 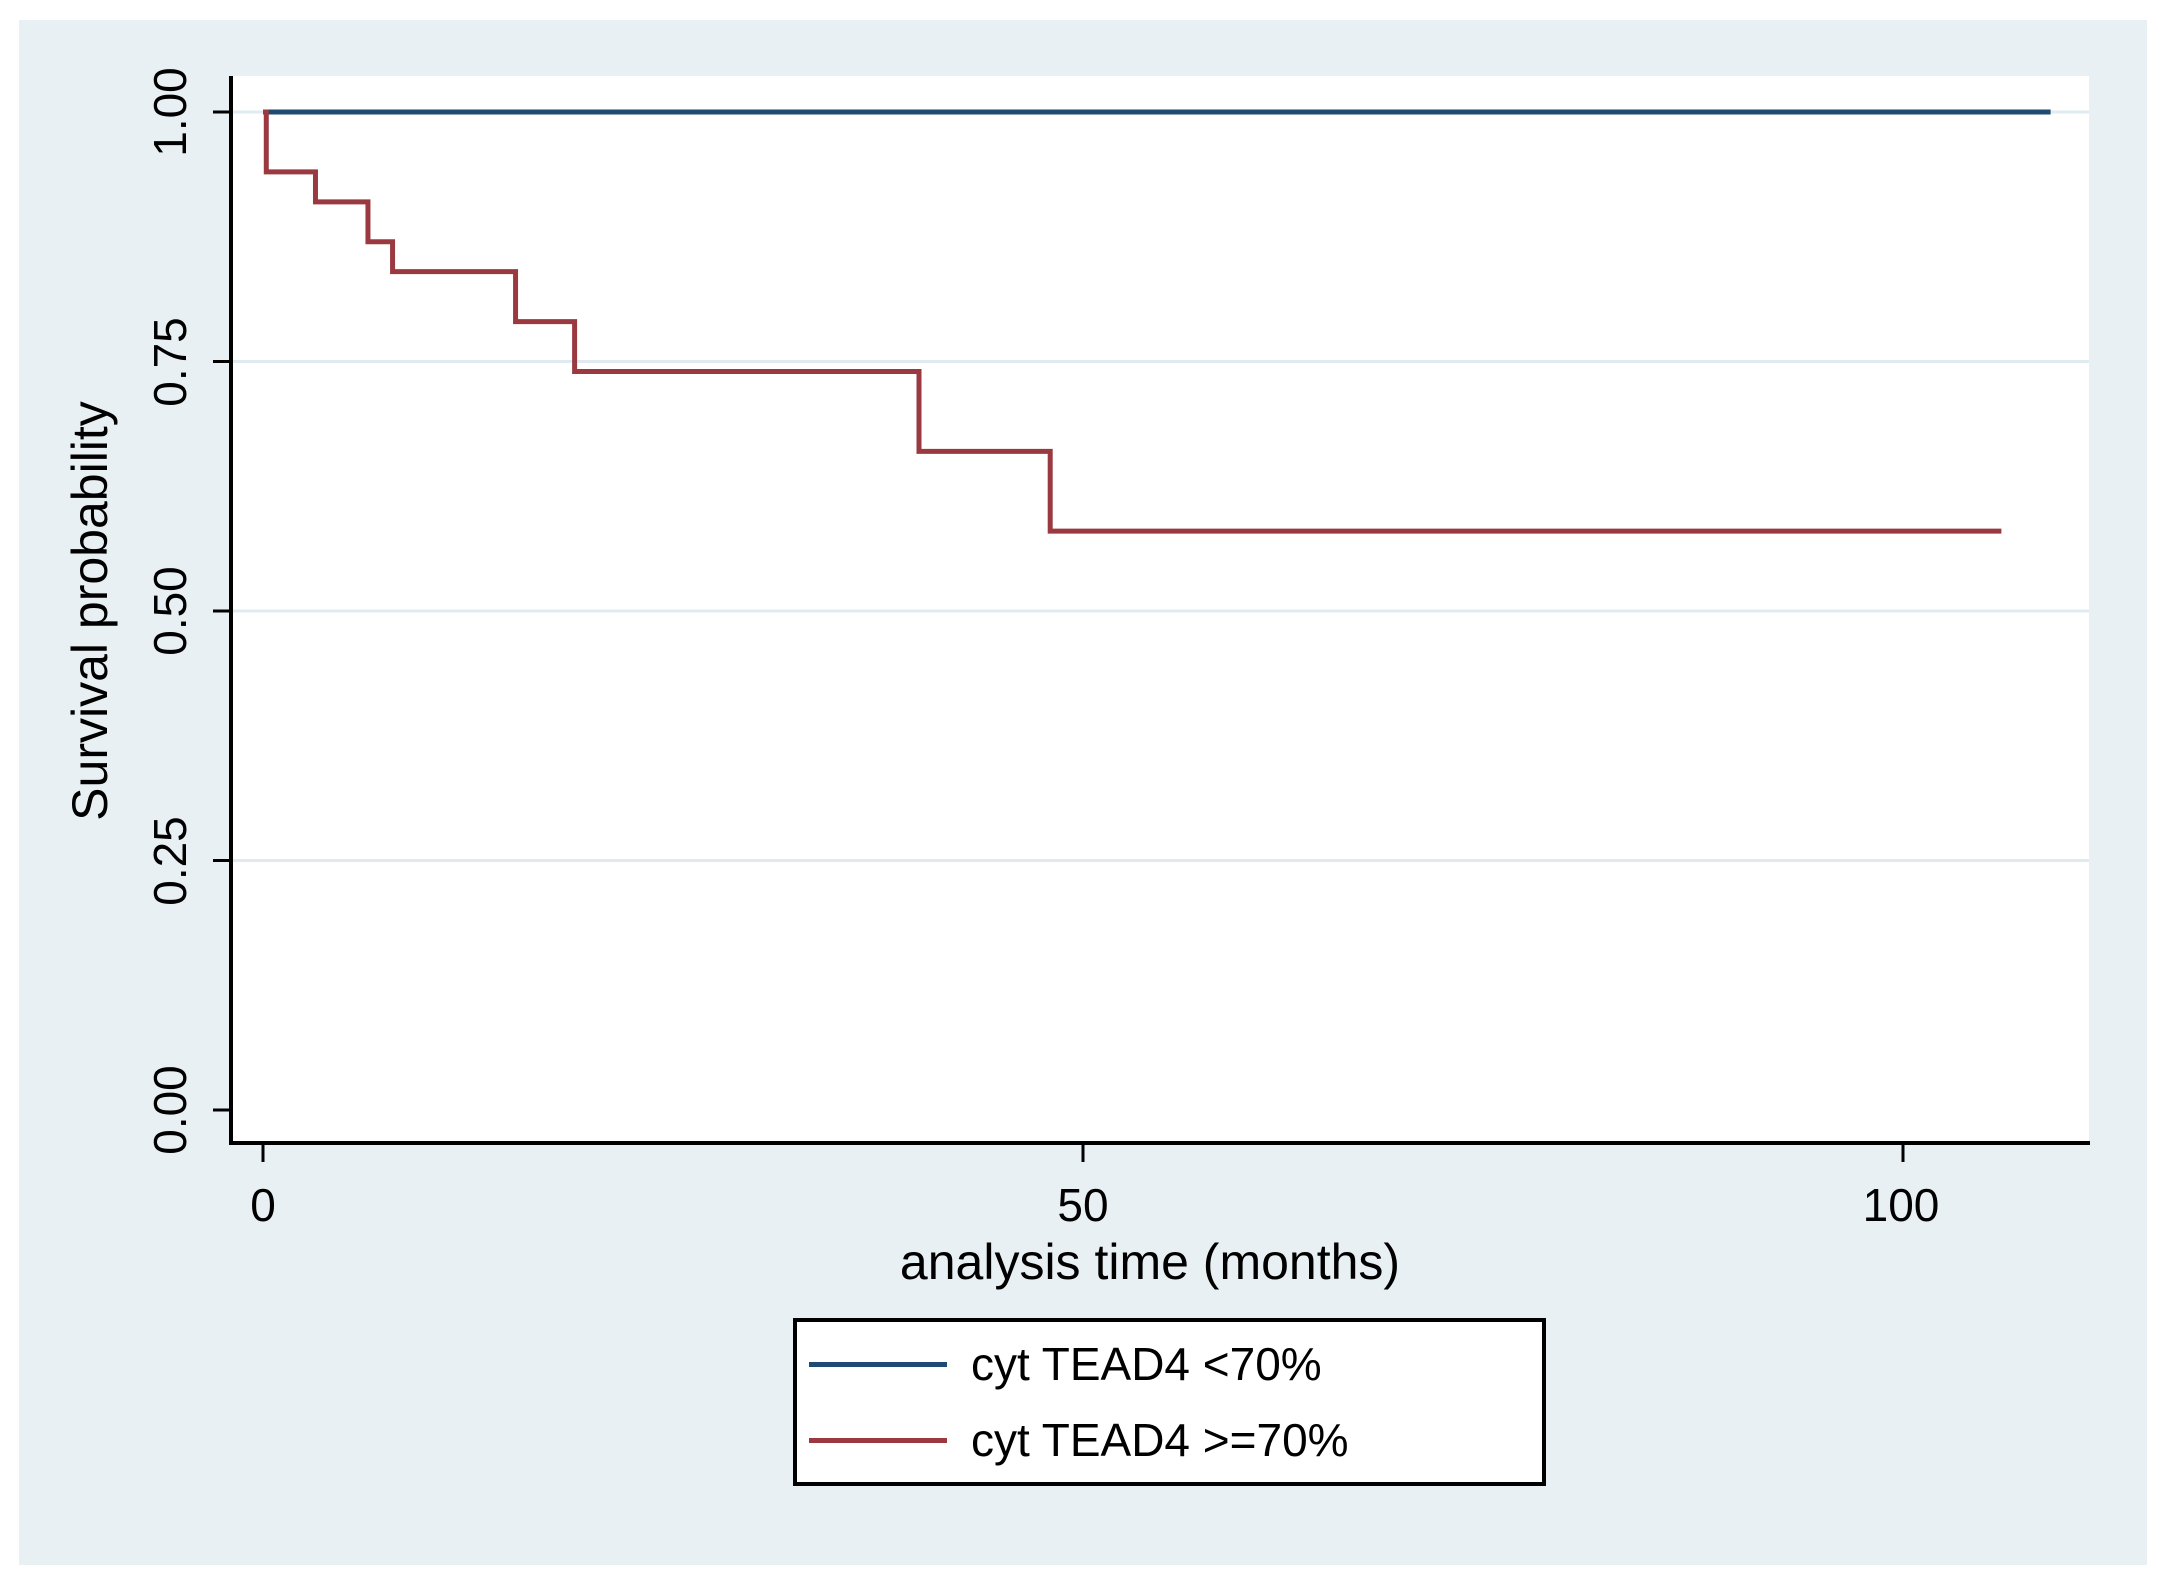 What do you see at coordinates (170, 611) in the screenshot?
I see `y-tick-label-0-50: 0.50` at bounding box center [170, 611].